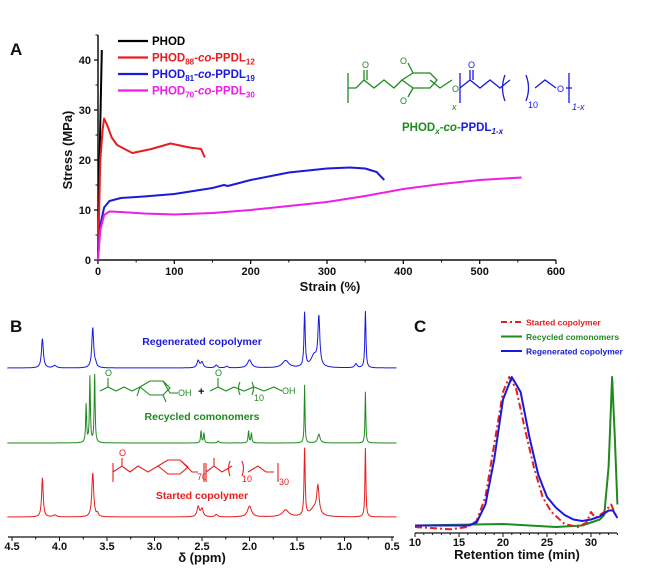 This screenshot has height=572, width=660. I want to click on legend-entry: PHOD81-co-PPDL19, so click(203, 76).